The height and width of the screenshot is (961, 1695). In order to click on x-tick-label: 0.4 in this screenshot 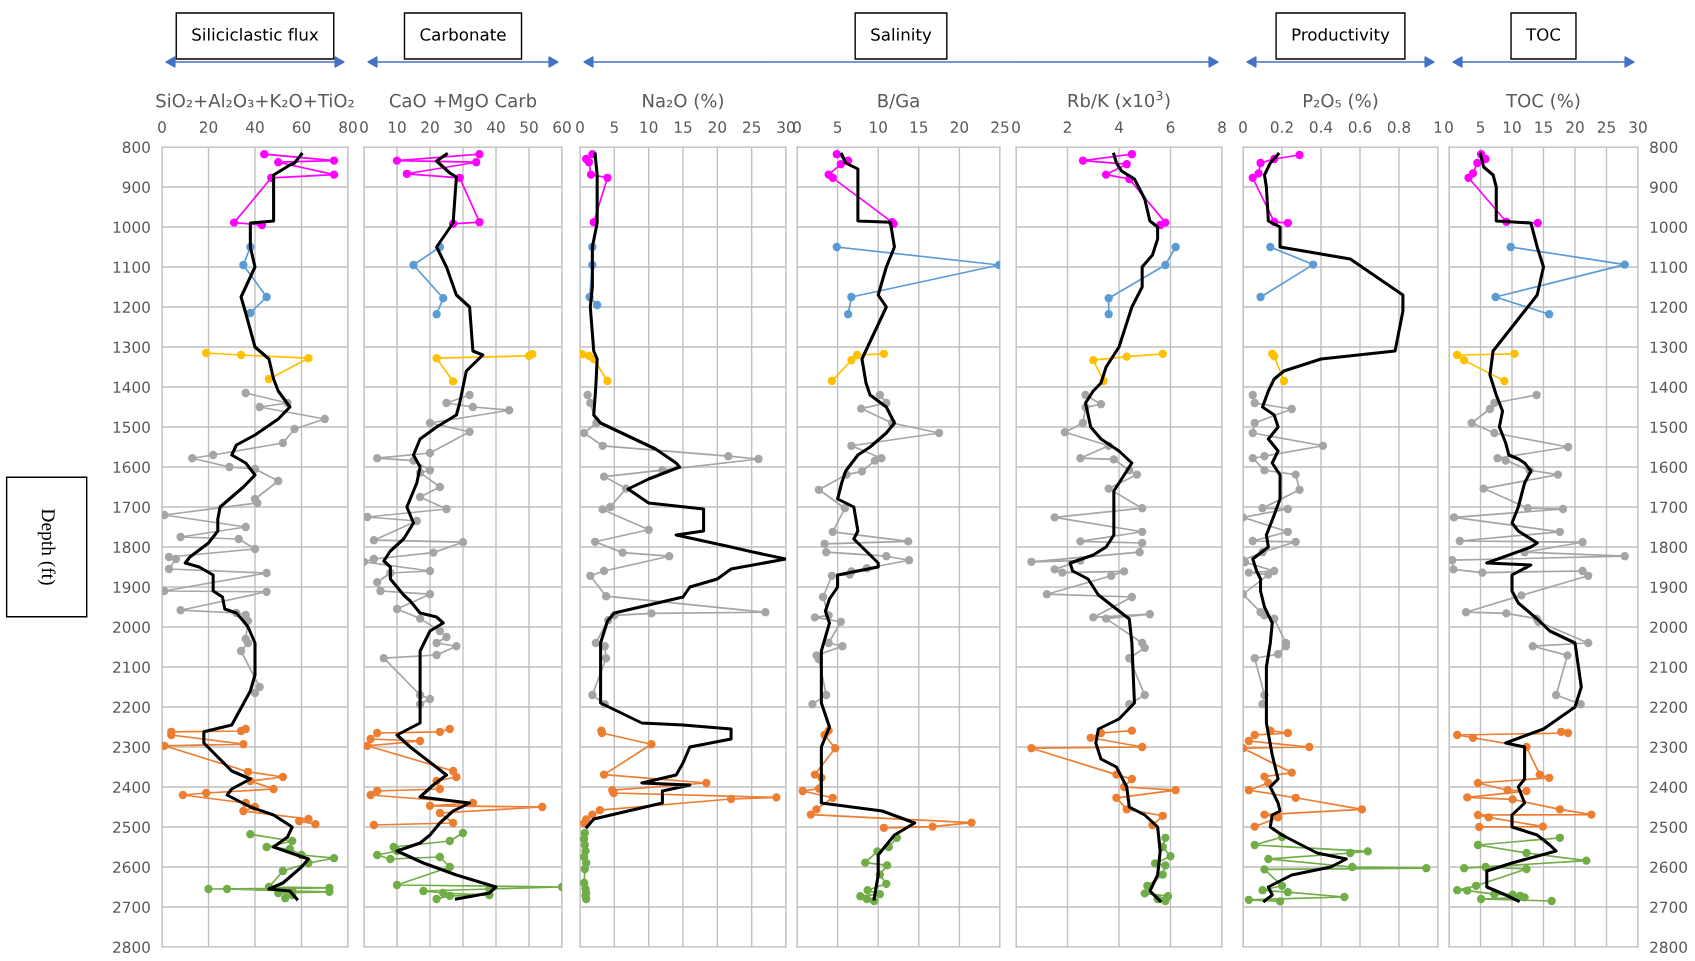, I will do `click(1321, 127)`.